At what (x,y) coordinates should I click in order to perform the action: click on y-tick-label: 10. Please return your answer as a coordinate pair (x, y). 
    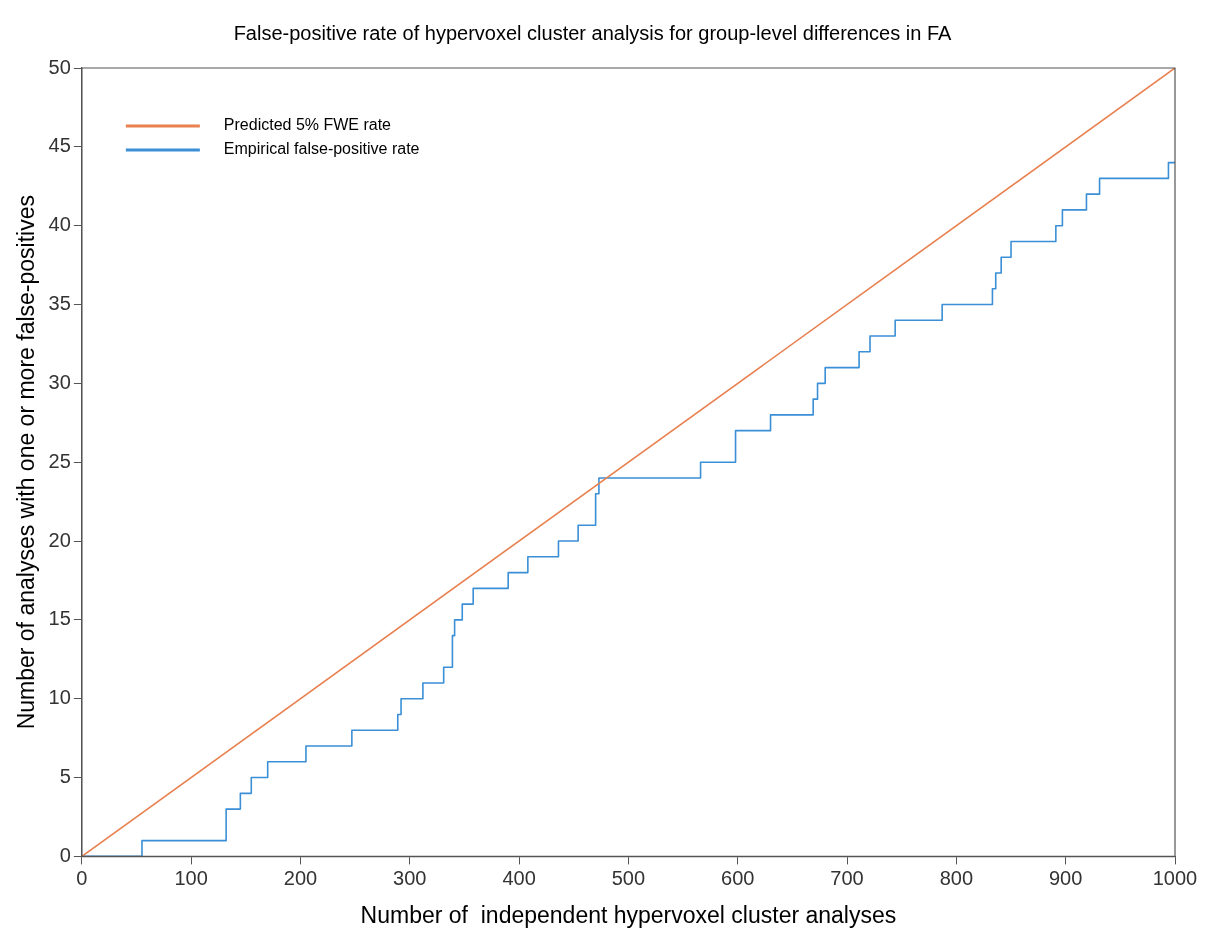
    Looking at the image, I should click on (59, 697).